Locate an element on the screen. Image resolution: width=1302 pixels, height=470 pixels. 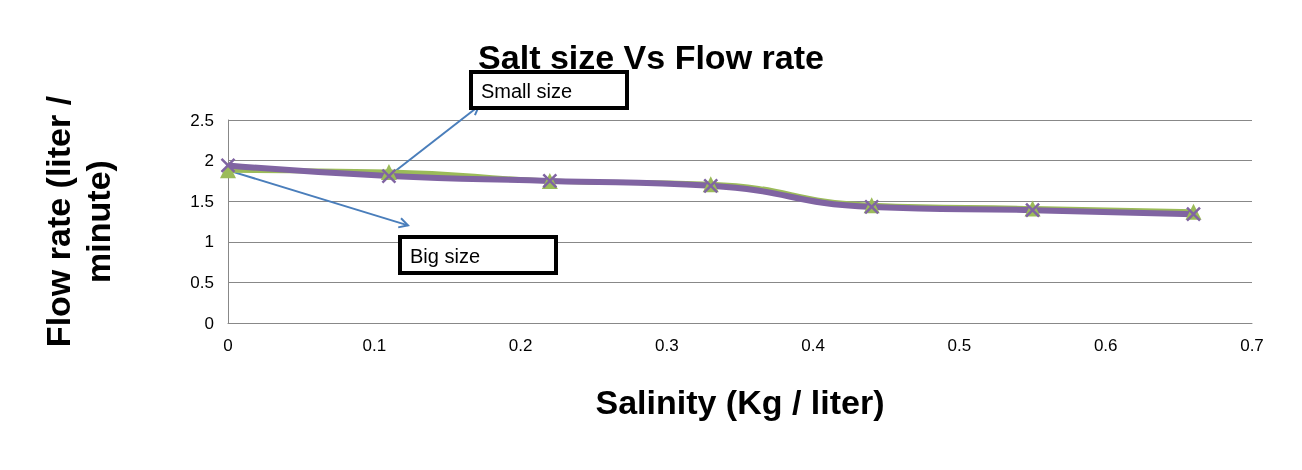
y-tick-label: 1 is located at coordinates (209, 242).